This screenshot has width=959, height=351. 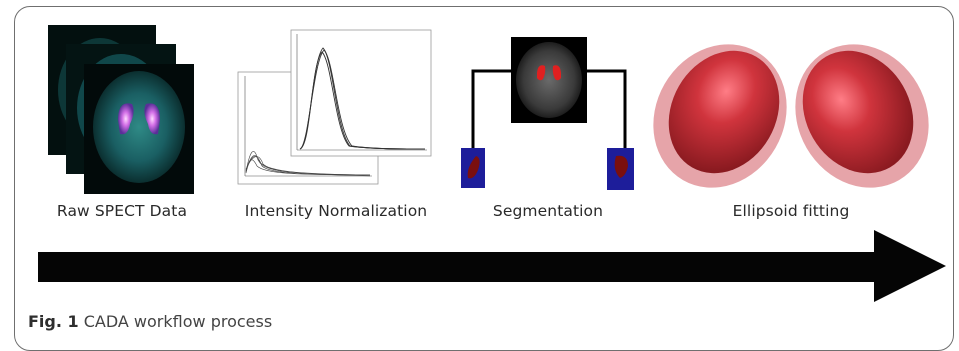 I want to click on segmentation-diagram, so click(x=547, y=113).